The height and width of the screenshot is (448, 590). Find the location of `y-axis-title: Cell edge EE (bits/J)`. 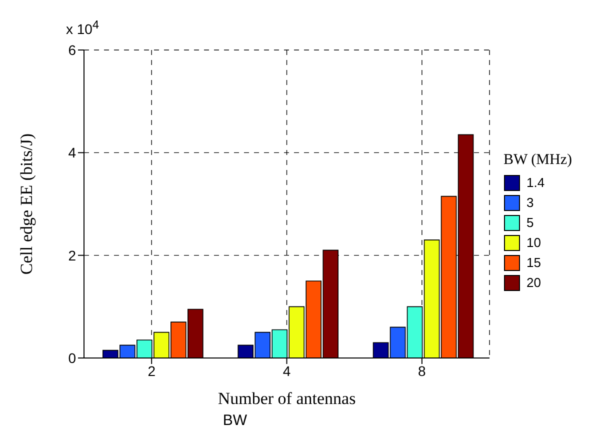

y-axis-title: Cell edge EE (bits/J) is located at coordinates (26, 204).